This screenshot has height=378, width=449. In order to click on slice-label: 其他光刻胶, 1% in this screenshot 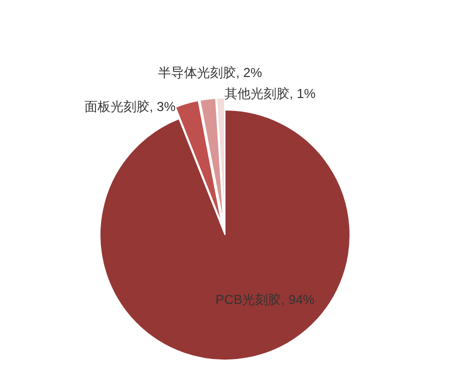, I will do `click(270, 93)`.